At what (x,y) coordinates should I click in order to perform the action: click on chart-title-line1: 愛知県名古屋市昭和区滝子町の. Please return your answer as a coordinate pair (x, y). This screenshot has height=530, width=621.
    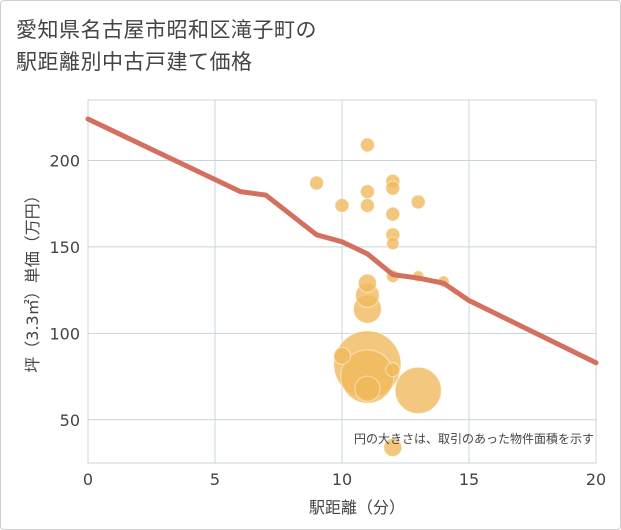
    Looking at the image, I should click on (166, 30).